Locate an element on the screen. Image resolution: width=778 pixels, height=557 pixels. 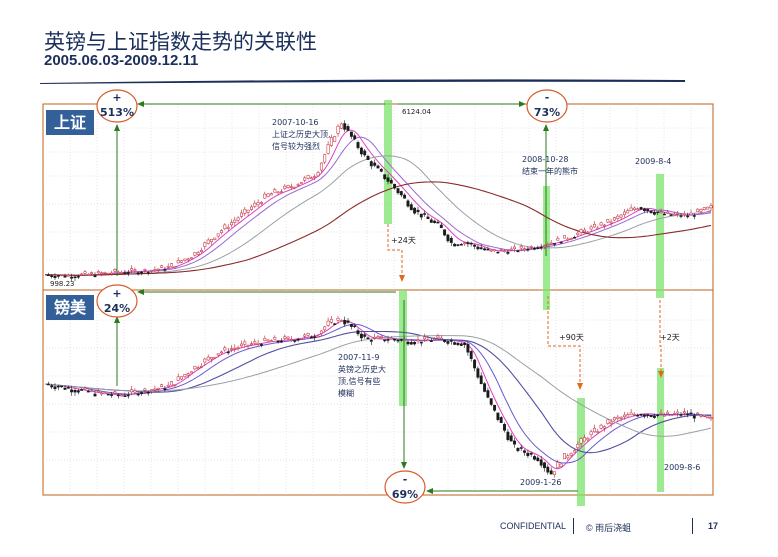
annotation-sh-peak: 2007-10-16 上证之历史大顶, 信号较为强烈 is located at coordinates (301, 134).